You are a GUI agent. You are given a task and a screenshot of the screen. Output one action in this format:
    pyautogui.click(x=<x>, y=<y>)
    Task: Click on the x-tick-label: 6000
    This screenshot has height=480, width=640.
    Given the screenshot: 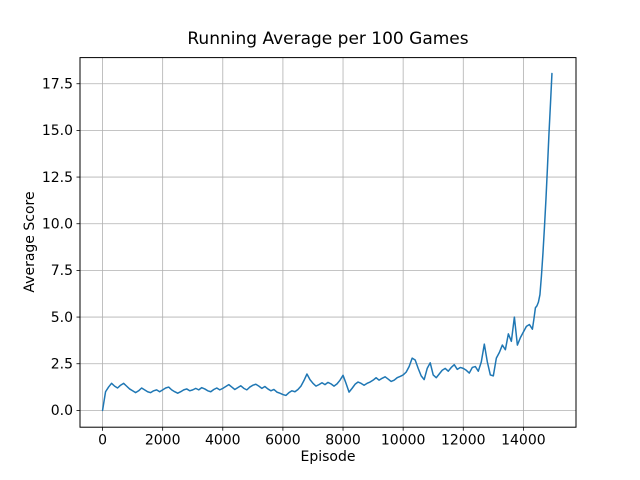 What is the action you would take?
    pyautogui.click(x=283, y=441)
    